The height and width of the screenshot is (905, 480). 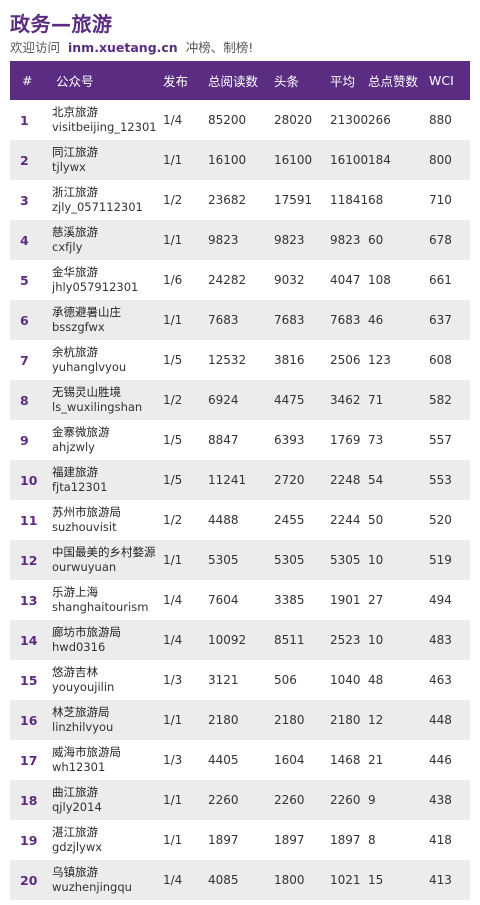 I want to click on table-row: 11 苏州市旅游局 suzhouvisit 1/2 4488 2455 2244 50 520, so click(x=240, y=520).